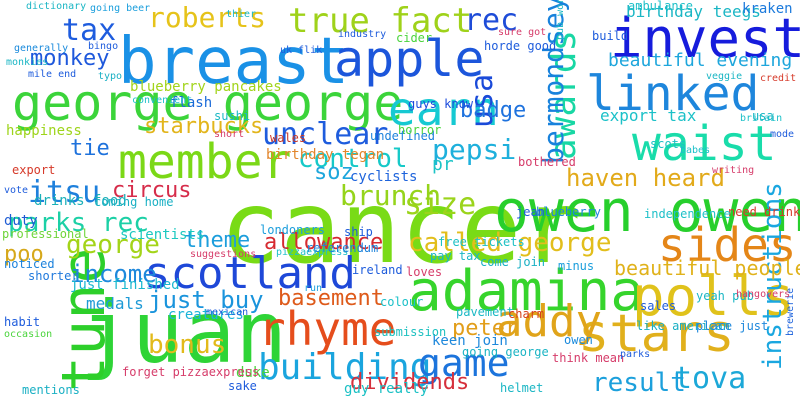 The height and width of the screenshot is (400, 800). I want to click on word-cloud-word: size, so click(440, 204).